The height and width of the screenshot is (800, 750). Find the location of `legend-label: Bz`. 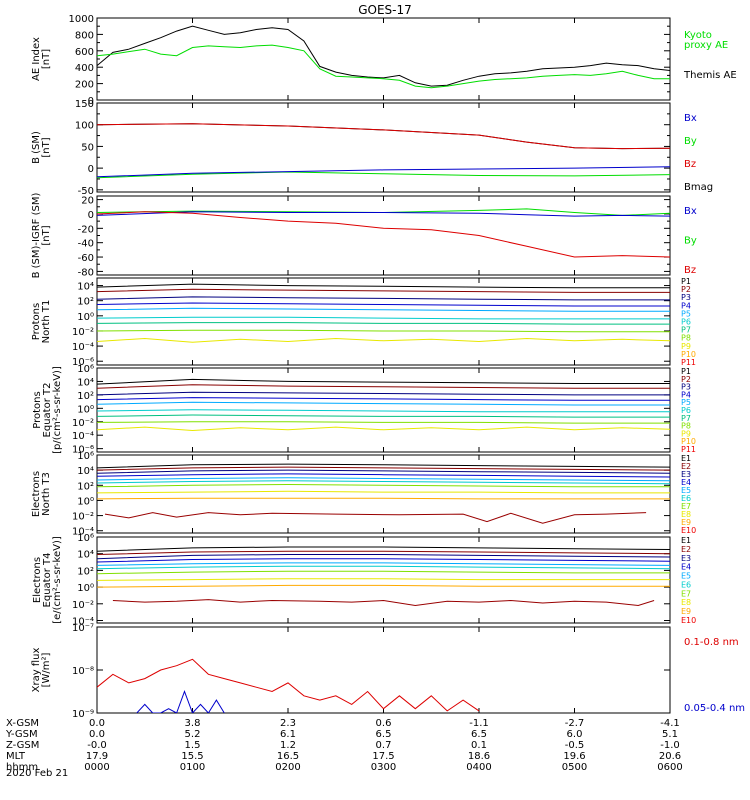

legend-label: Bz is located at coordinates (690, 164).